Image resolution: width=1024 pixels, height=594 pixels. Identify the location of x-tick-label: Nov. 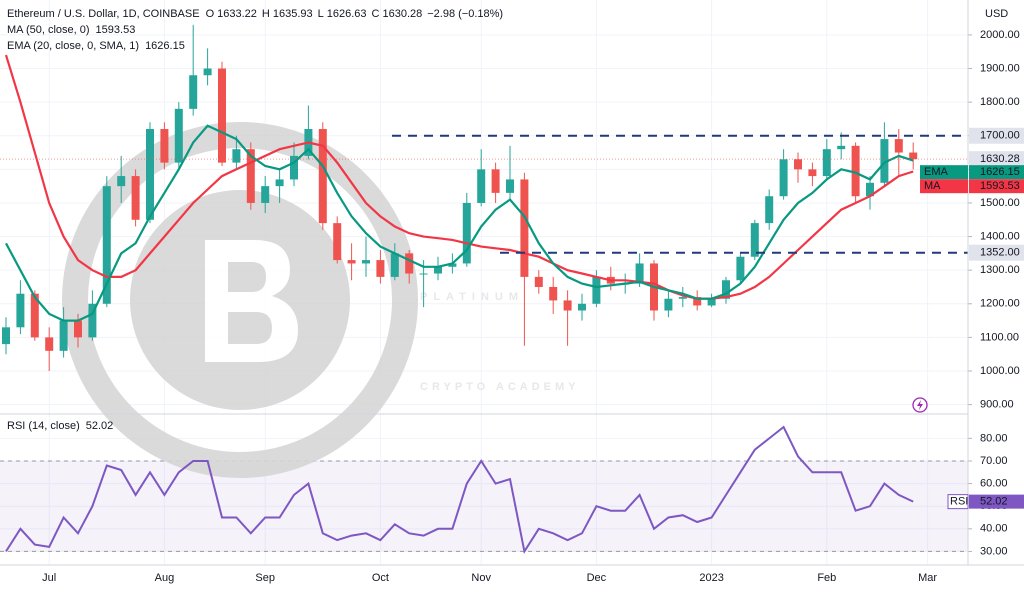
(481, 578).